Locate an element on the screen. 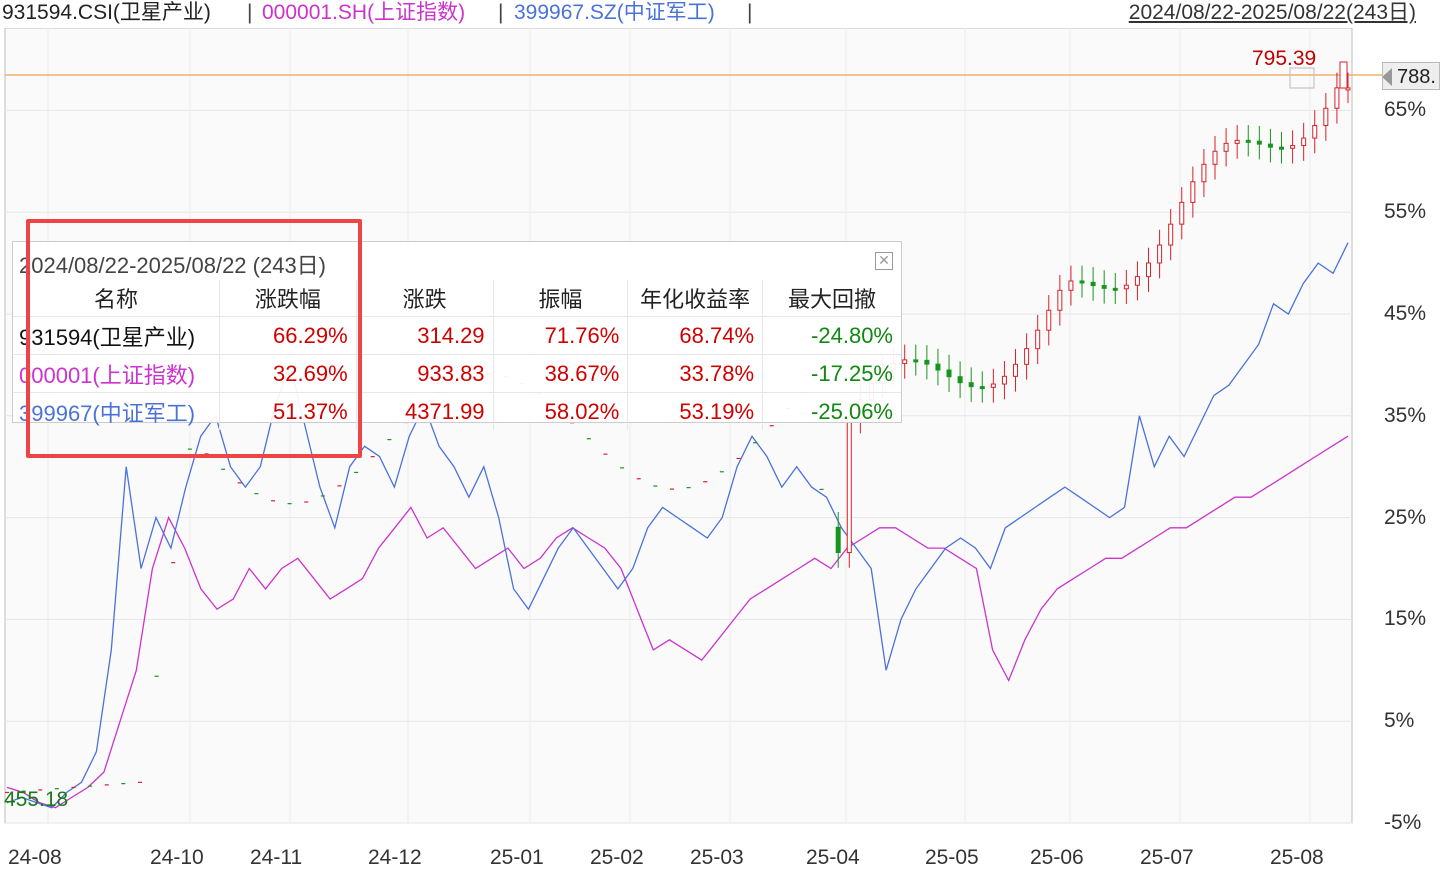  column-header: 最大回撤 is located at coordinates (832, 299).